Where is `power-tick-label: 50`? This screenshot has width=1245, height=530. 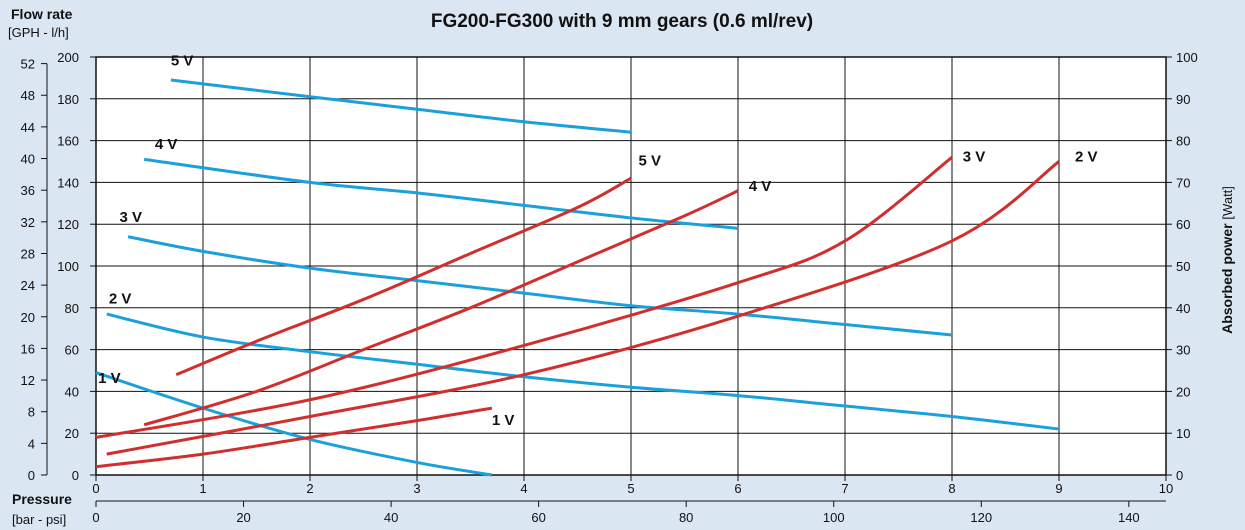
power-tick-label: 50 is located at coordinates (1183, 266).